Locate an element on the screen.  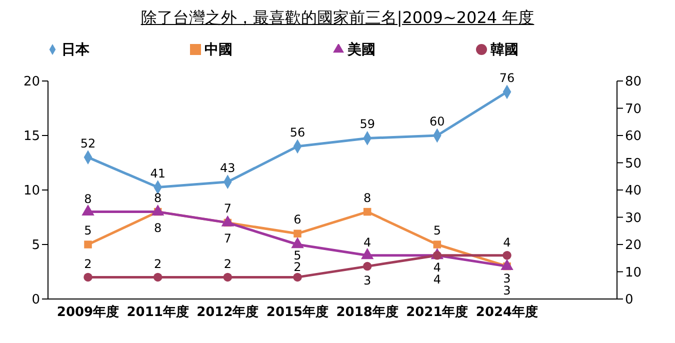
y2-tick-label: 30 is located at coordinates (633, 218).